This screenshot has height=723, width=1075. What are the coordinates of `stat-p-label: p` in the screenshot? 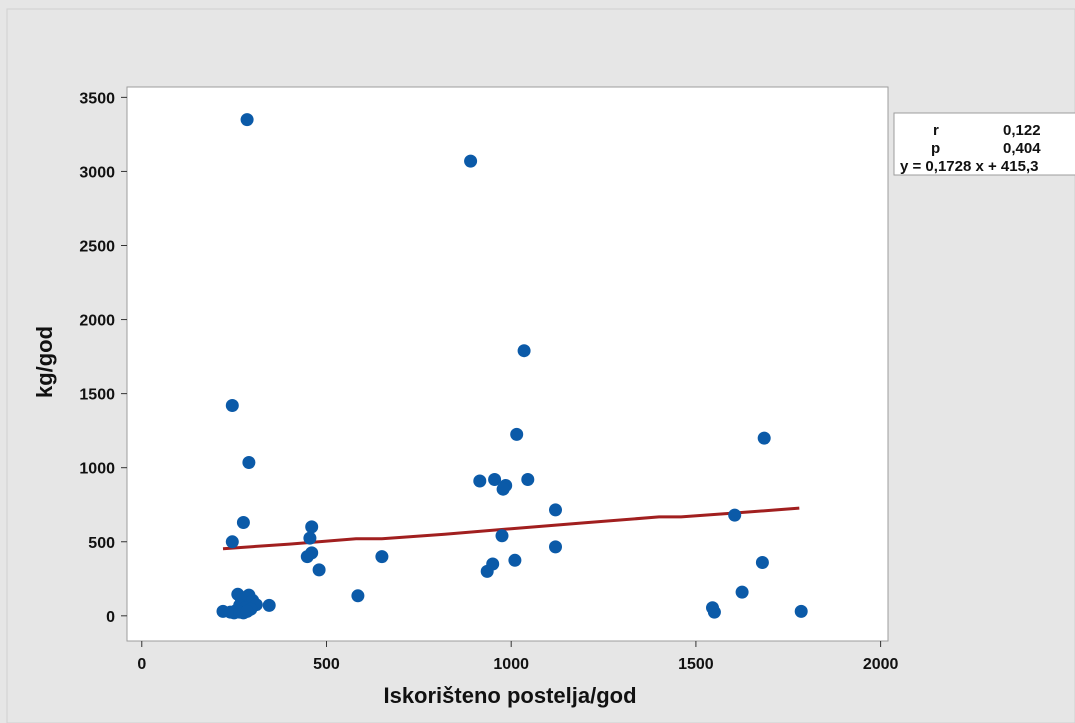 It's located at (935, 148).